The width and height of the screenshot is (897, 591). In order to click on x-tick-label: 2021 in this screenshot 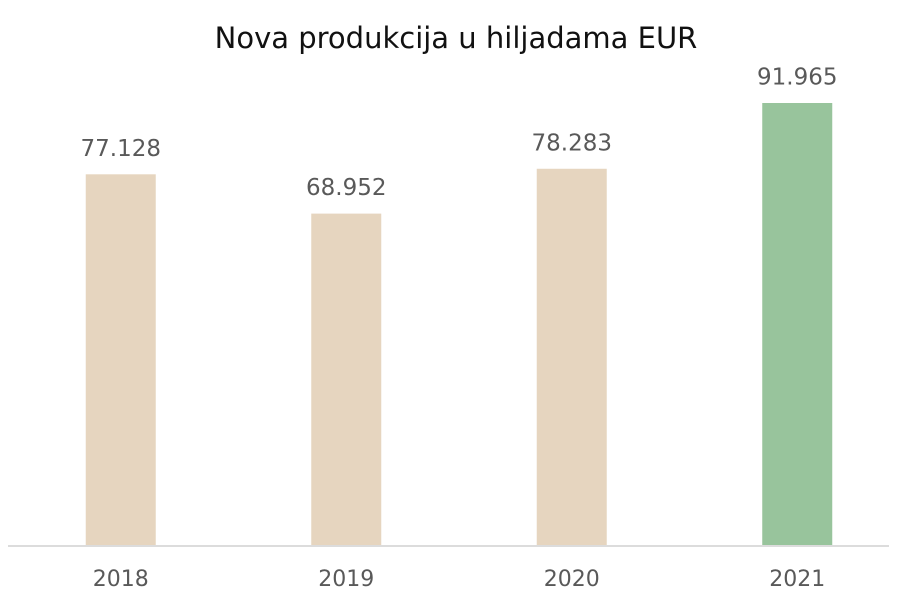, I will do `click(797, 579)`.